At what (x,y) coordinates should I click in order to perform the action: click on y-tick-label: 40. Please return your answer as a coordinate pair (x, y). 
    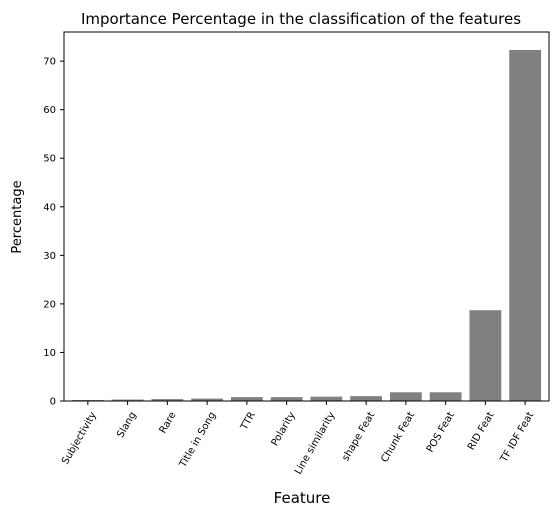
    Looking at the image, I should click on (49, 207).